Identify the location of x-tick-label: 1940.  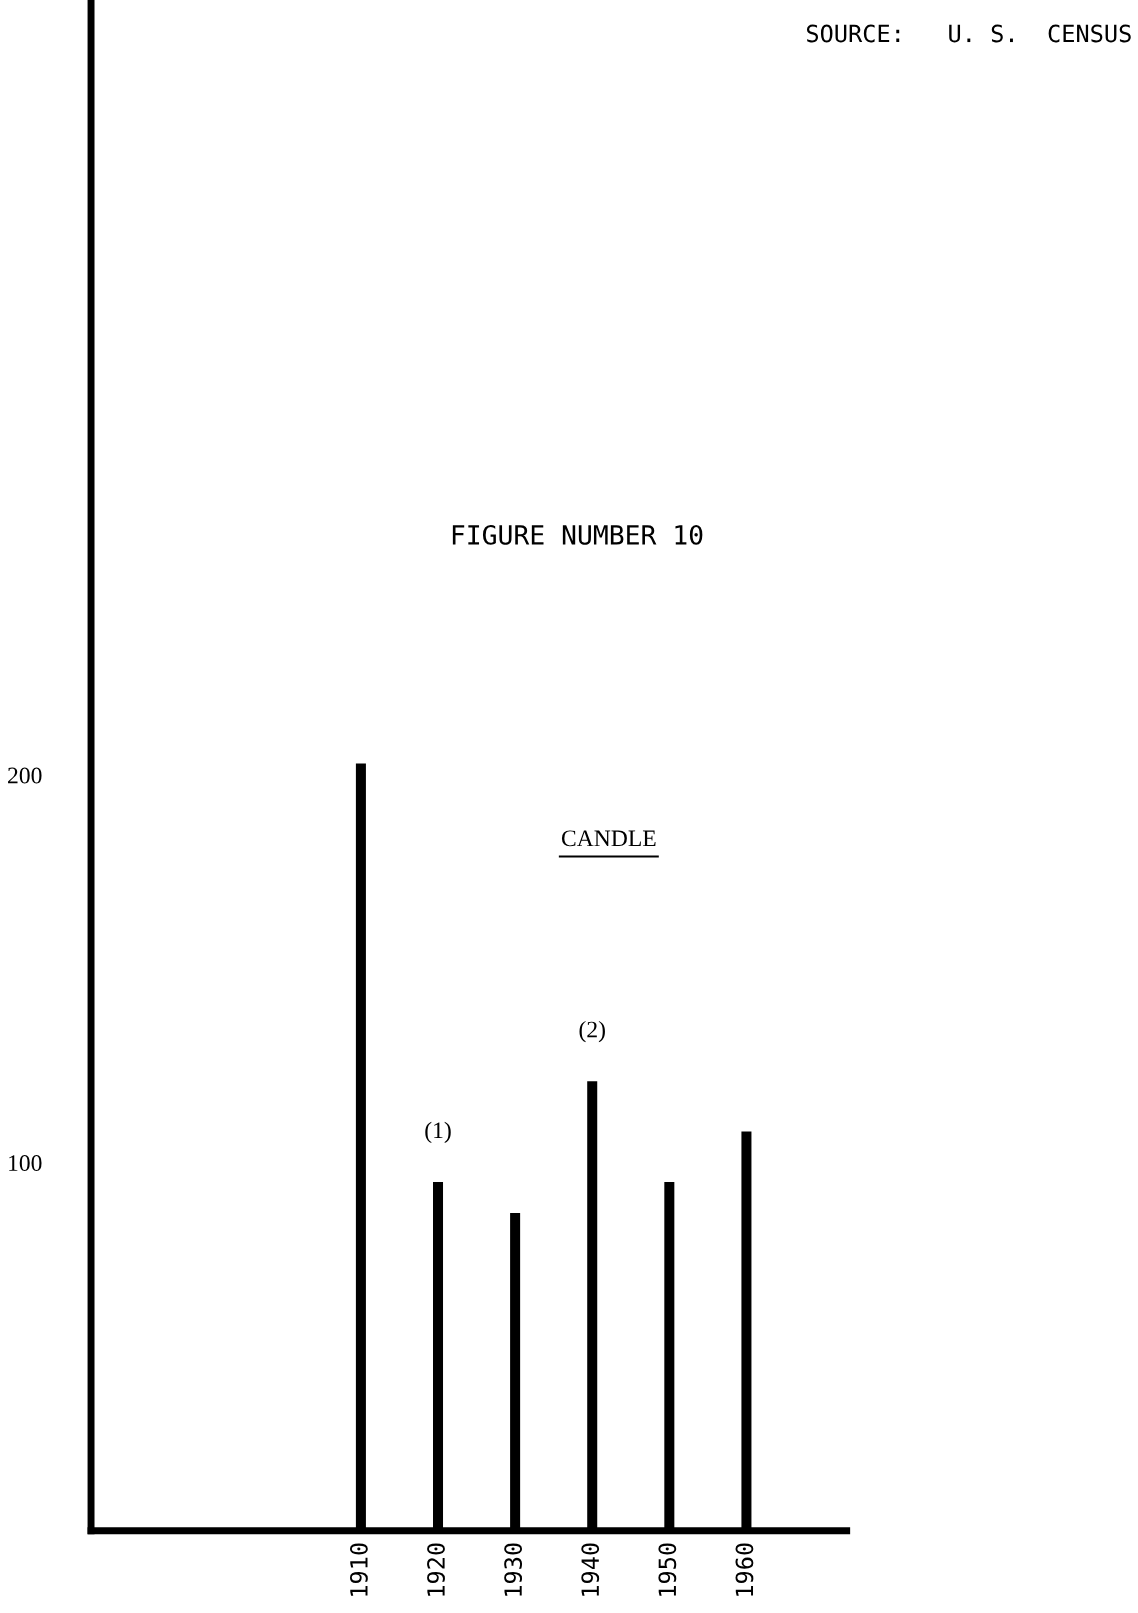
(590, 1569).